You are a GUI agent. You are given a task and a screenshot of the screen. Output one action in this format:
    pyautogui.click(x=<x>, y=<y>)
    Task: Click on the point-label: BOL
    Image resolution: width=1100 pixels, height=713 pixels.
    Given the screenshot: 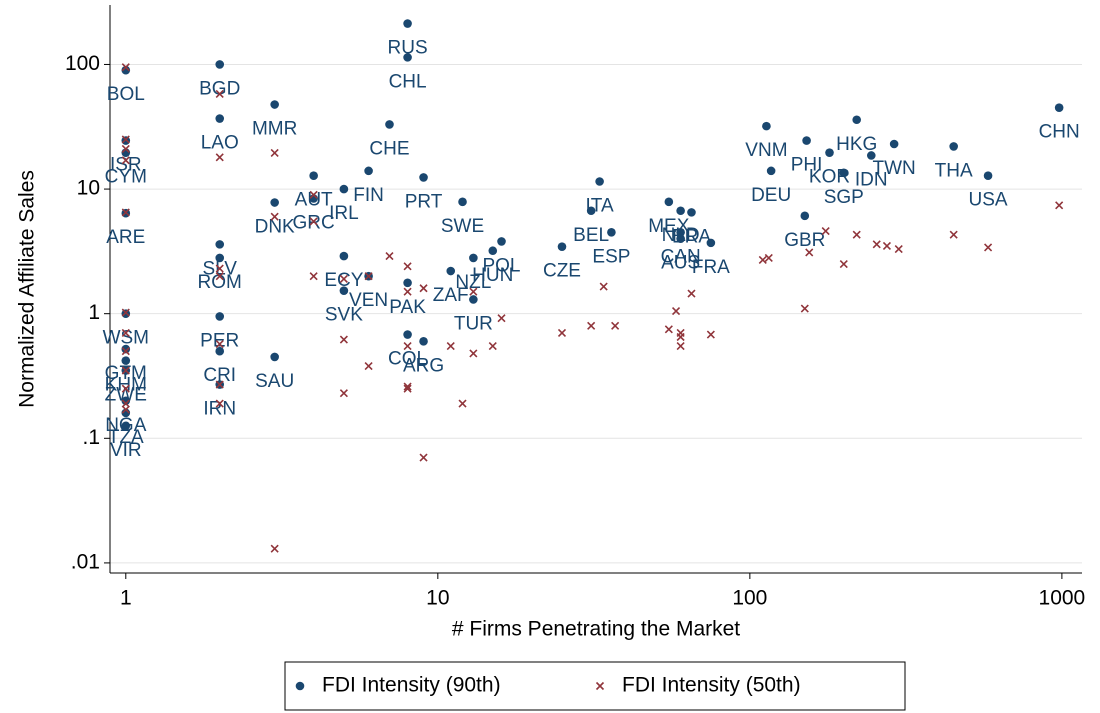 What is the action you would take?
    pyautogui.click(x=126, y=94)
    